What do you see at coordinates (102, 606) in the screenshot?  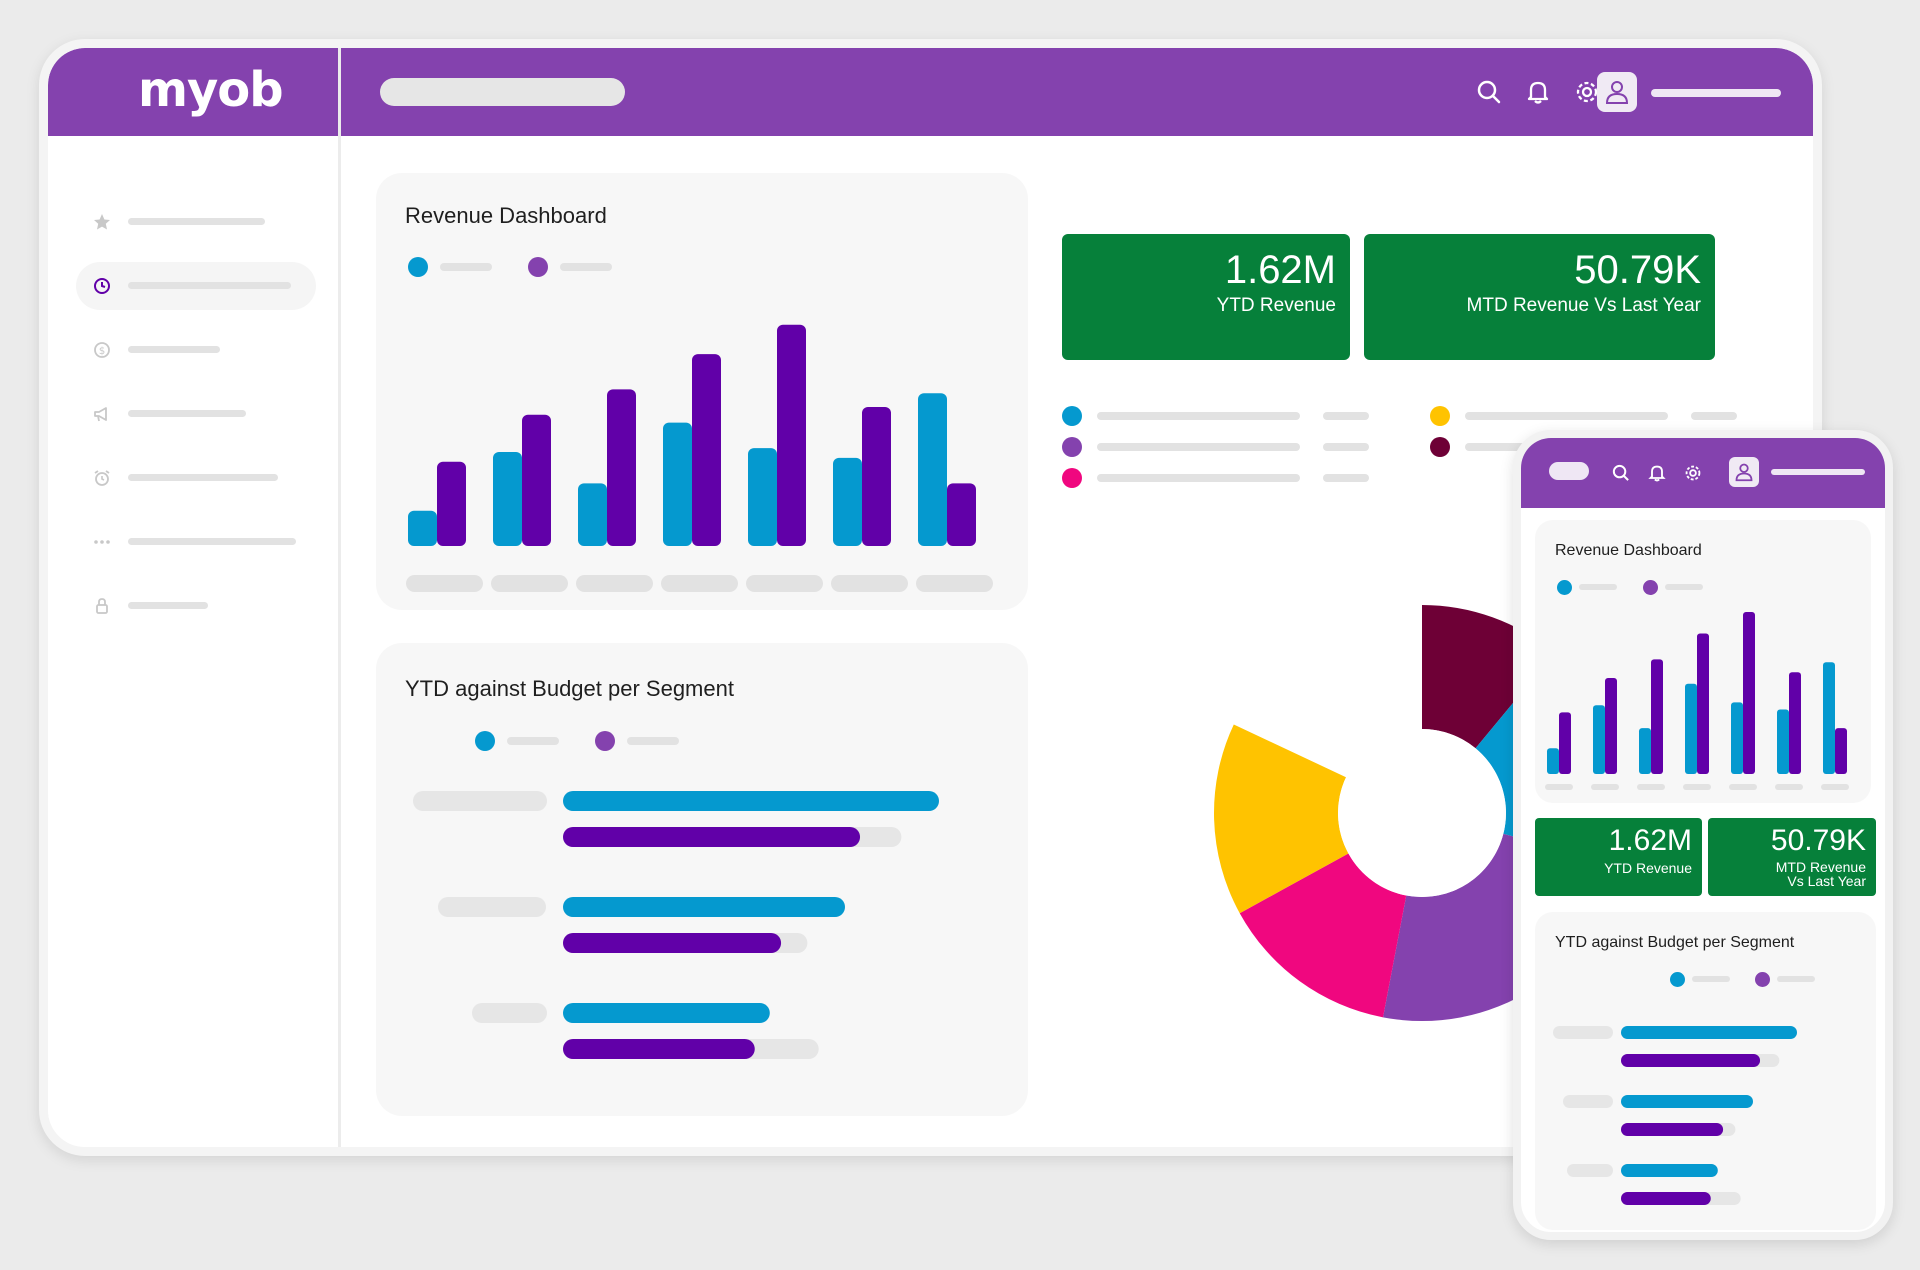 I see `lock-icon` at bounding box center [102, 606].